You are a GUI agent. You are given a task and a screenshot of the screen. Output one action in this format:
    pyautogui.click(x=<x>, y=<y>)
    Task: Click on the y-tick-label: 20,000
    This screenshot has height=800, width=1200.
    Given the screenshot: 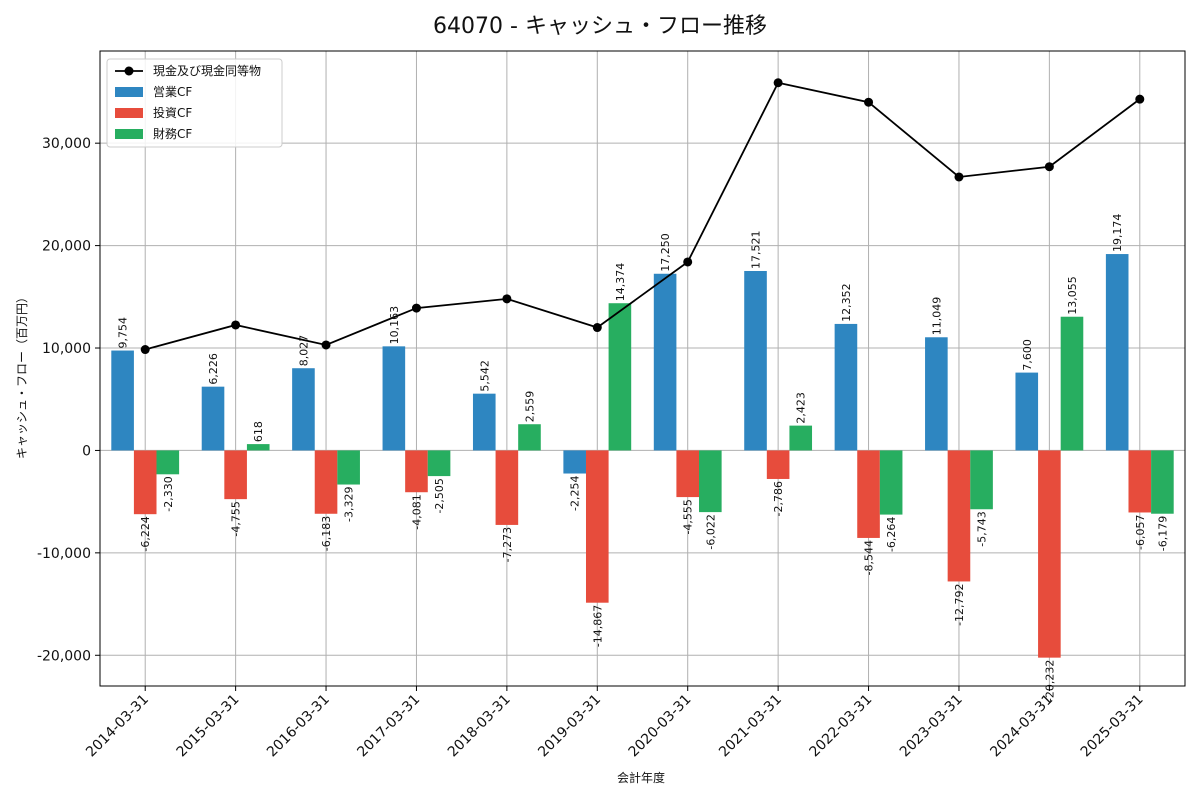 What is the action you would take?
    pyautogui.click(x=66, y=247)
    